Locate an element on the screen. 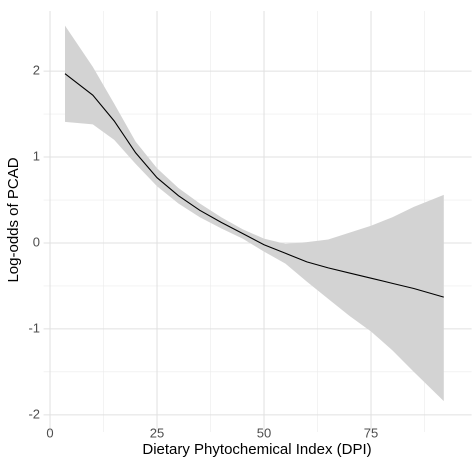 The height and width of the screenshot is (461, 474). y-tick-label: 0 is located at coordinates (36, 241).